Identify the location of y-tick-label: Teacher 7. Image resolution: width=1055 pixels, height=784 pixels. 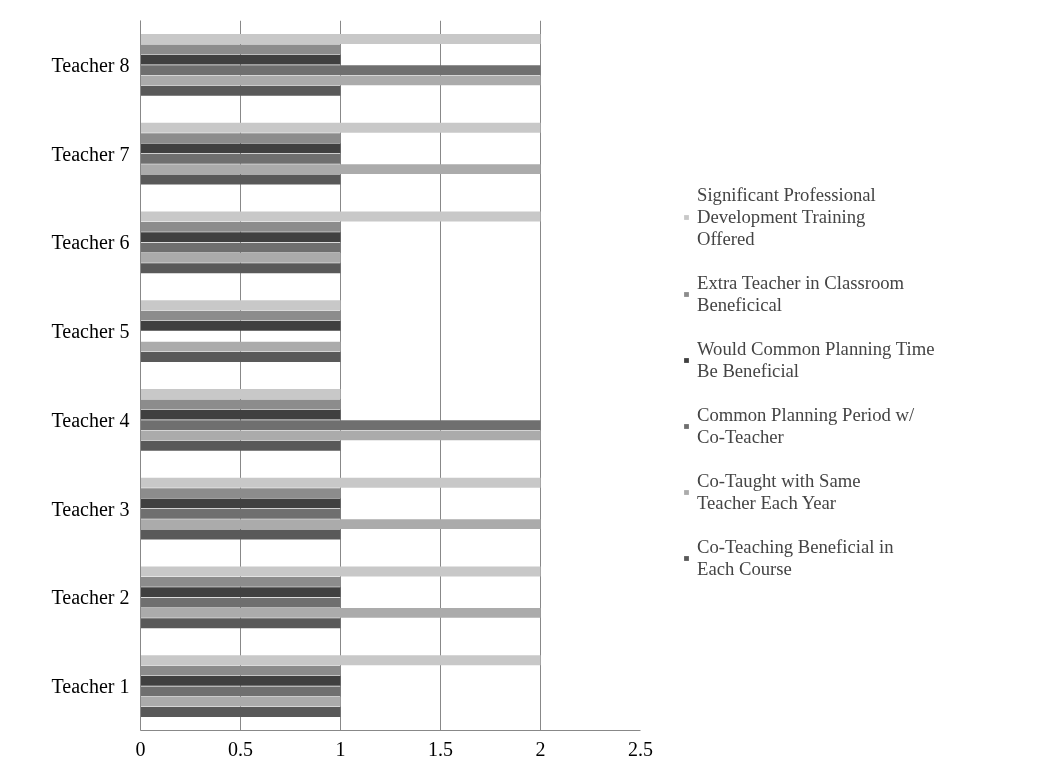
(90, 153).